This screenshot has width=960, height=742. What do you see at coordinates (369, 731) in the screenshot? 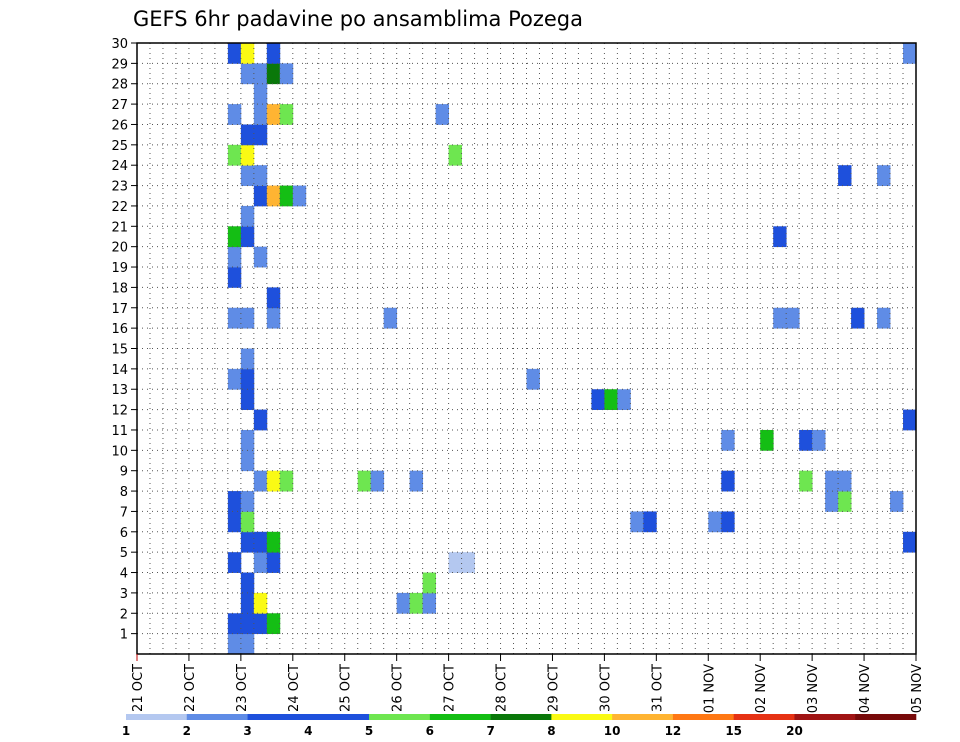
I see `colorbar-label: 5` at bounding box center [369, 731].